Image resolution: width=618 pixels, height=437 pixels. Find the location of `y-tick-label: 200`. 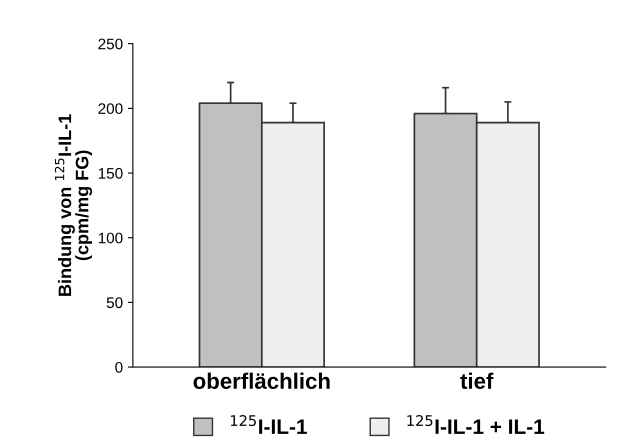

y-tick-label: 200 is located at coordinates (110, 108).